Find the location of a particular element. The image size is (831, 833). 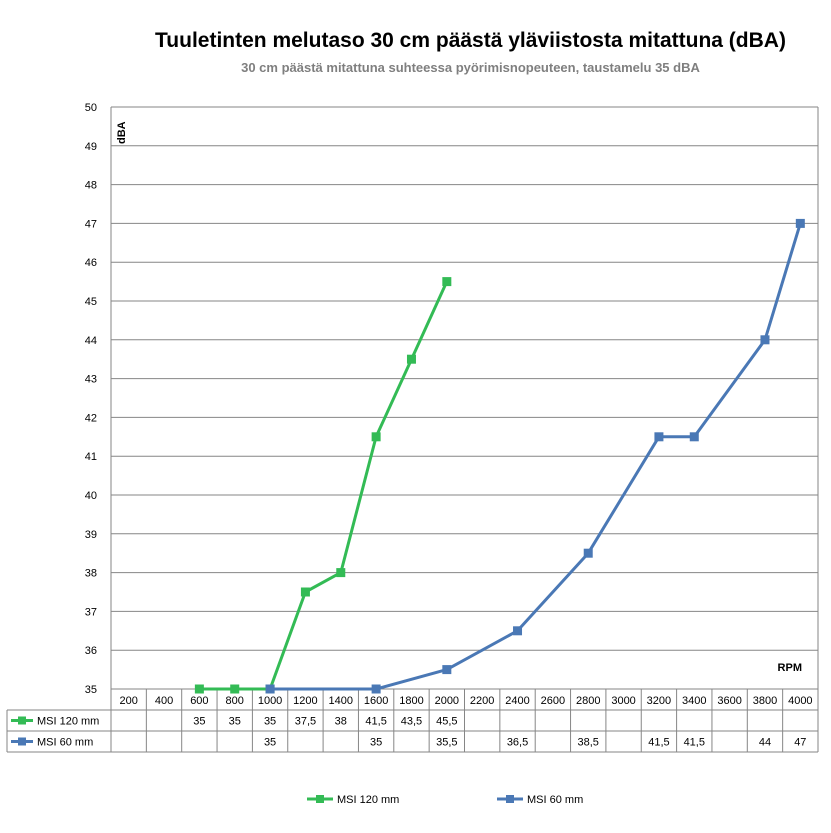

x-tick-label: 3600 is located at coordinates (729, 701).